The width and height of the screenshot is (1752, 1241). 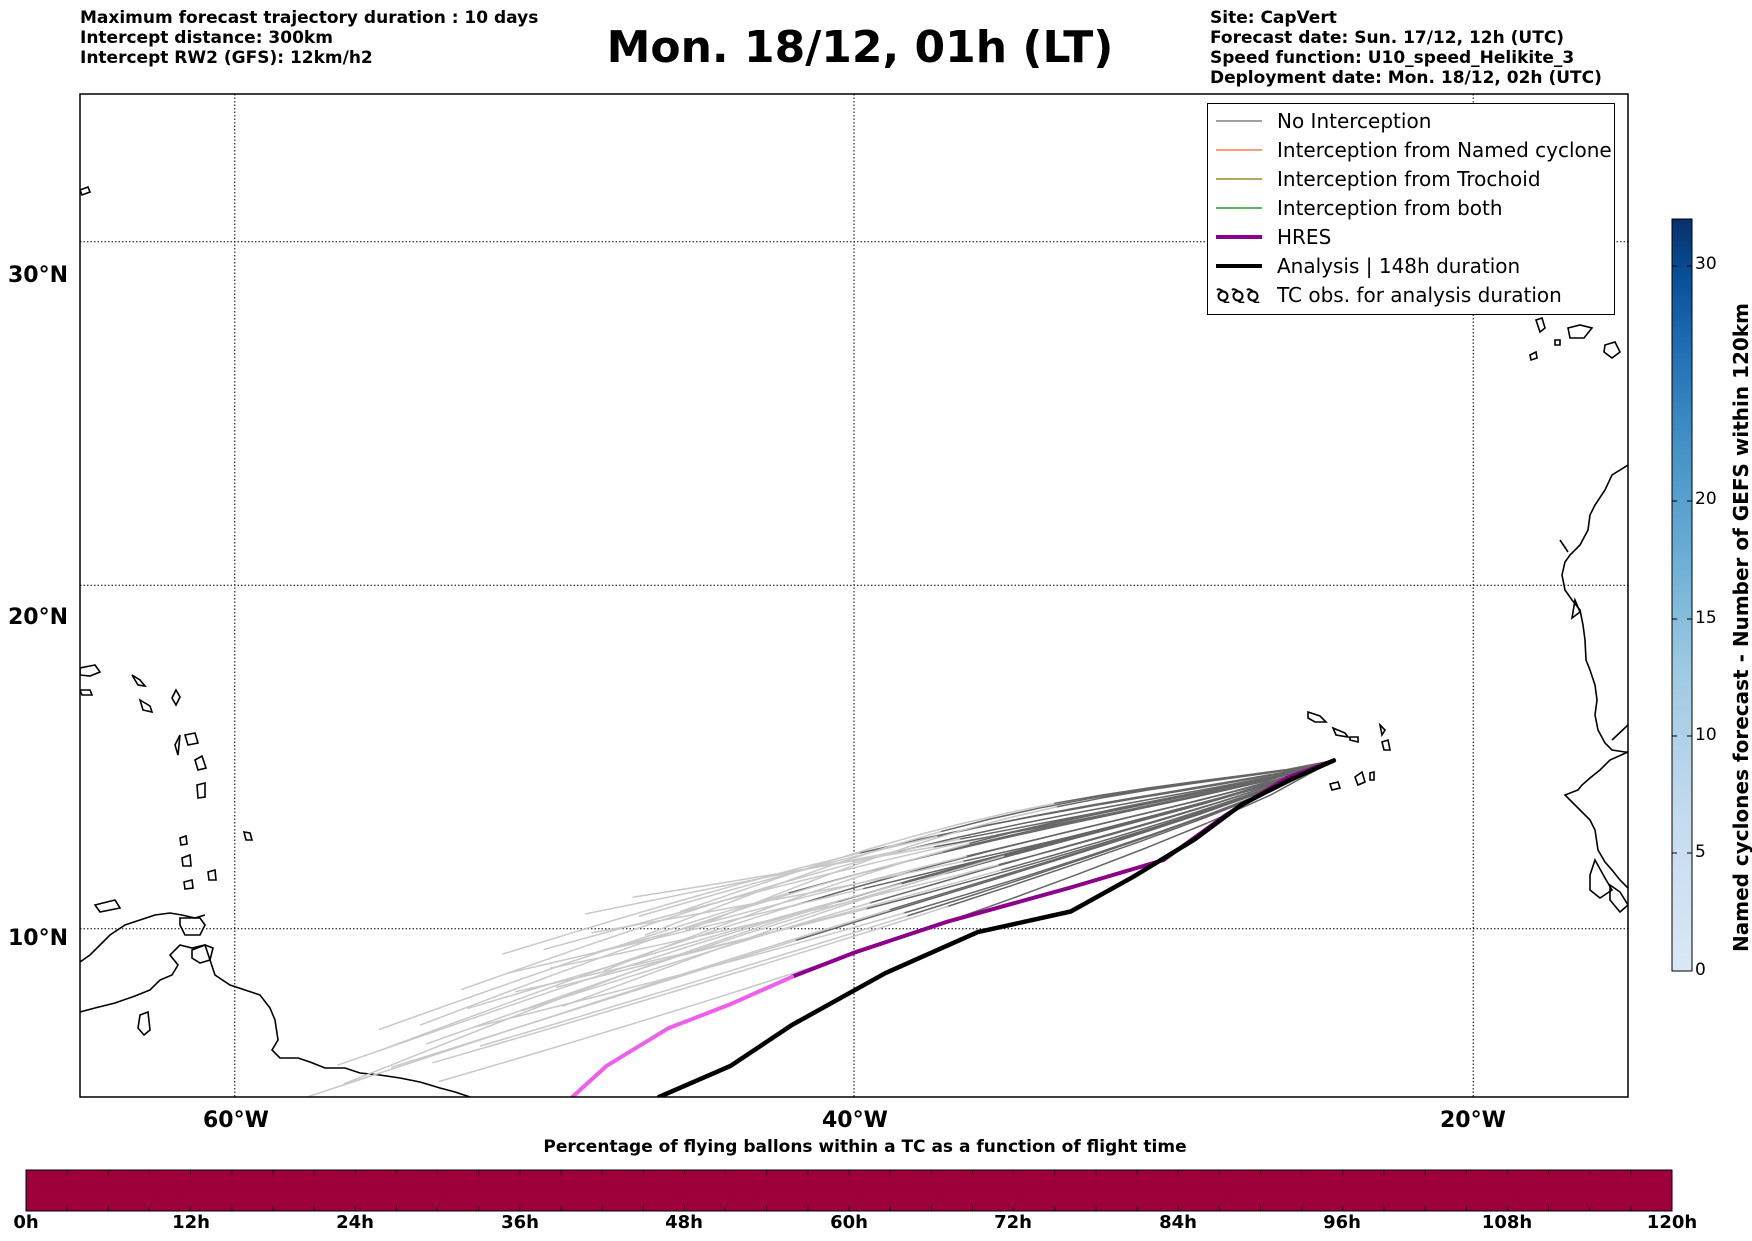 I want to click on legend-item-trochoid: Interception from Trochoid, so click(x=1378, y=179).